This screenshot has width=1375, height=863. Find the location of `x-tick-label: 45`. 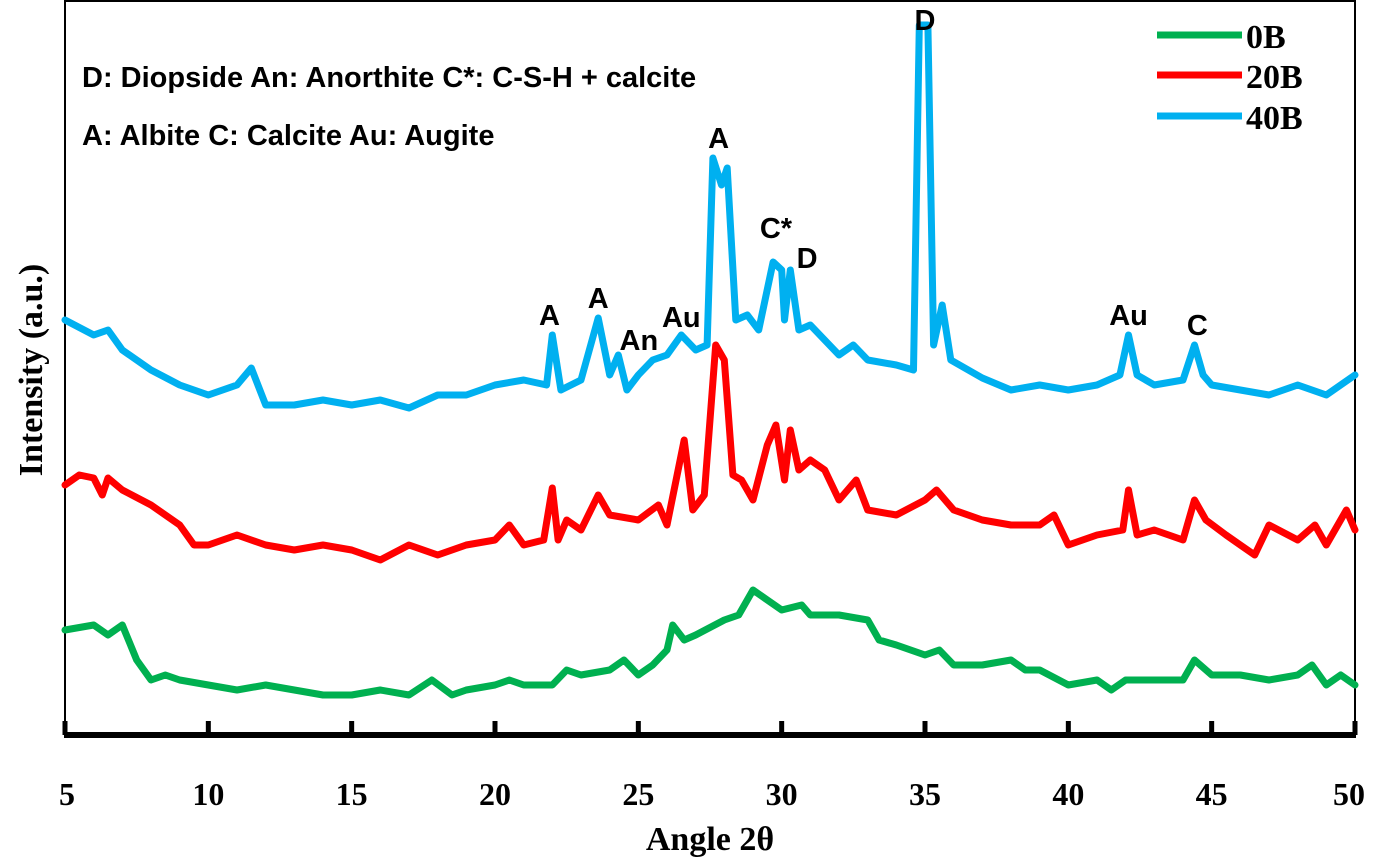

x-tick-label: 45 is located at coordinates (1212, 794).